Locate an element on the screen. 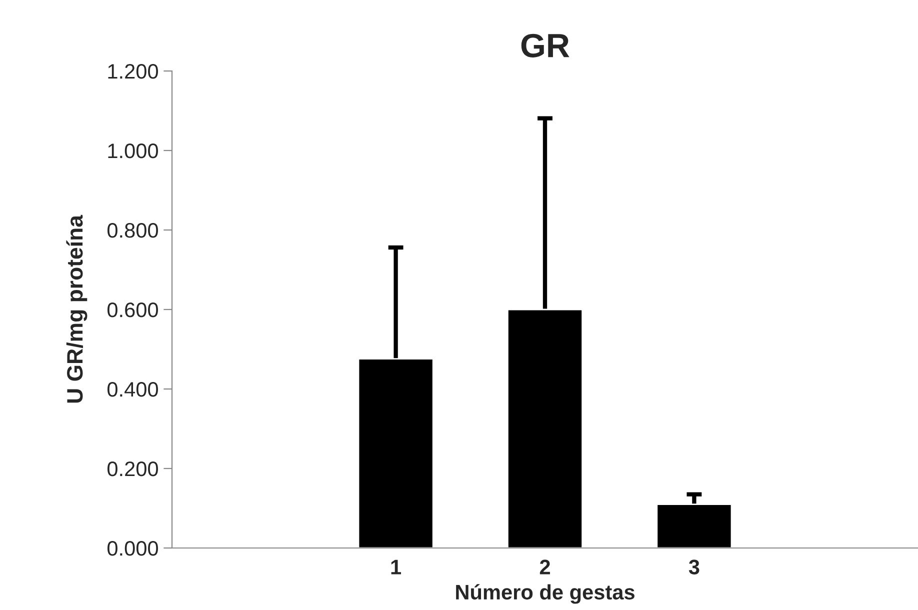  y-tick-label: 1.200 is located at coordinates (133, 71).